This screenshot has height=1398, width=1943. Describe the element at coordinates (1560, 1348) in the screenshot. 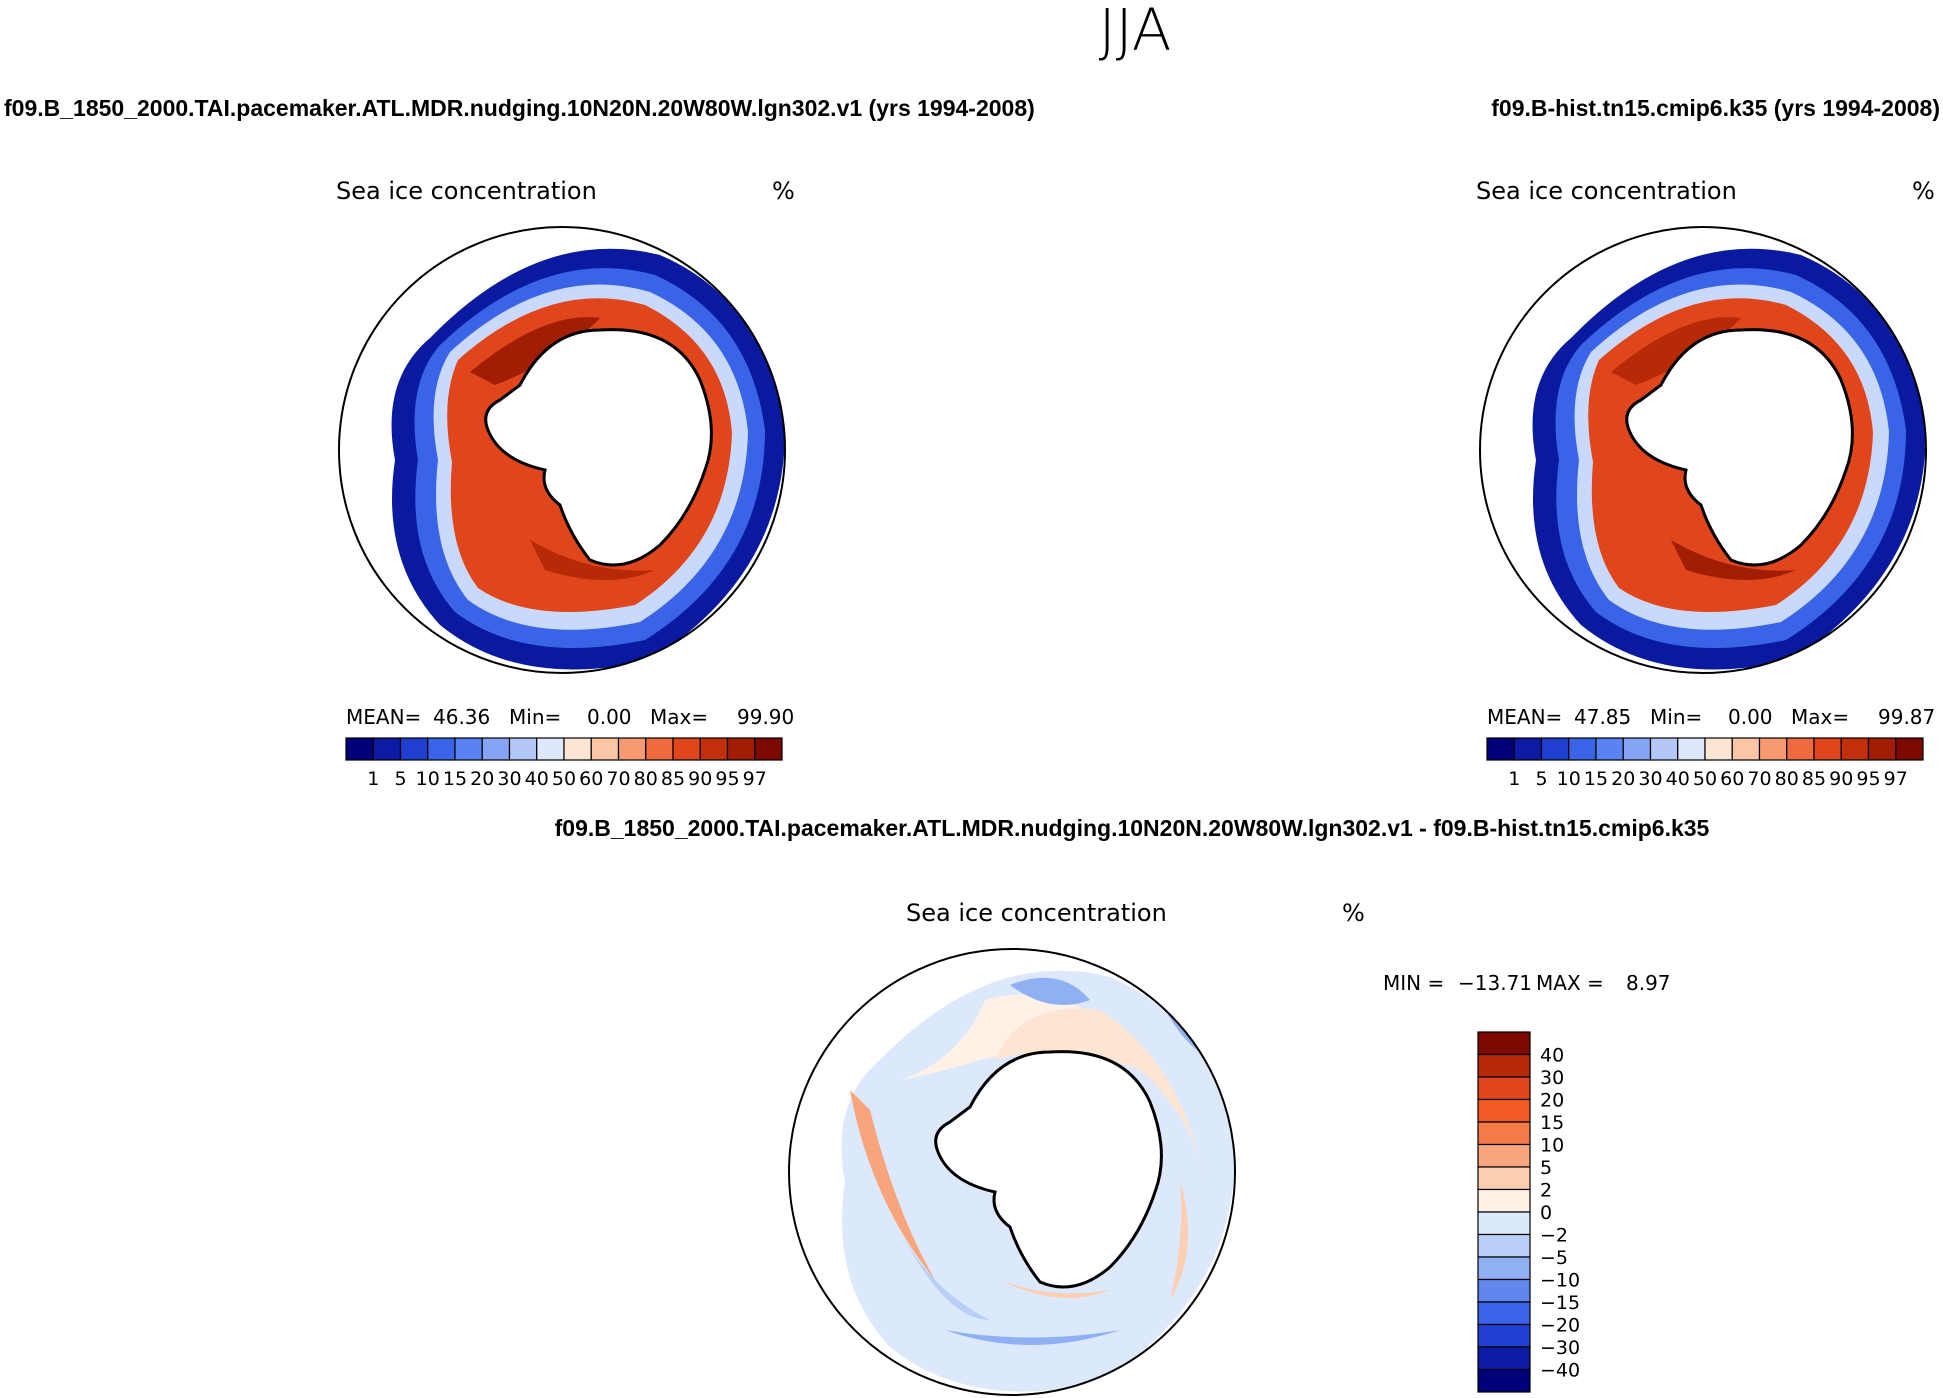

I see `colorbar-tick-label: −30` at that location.